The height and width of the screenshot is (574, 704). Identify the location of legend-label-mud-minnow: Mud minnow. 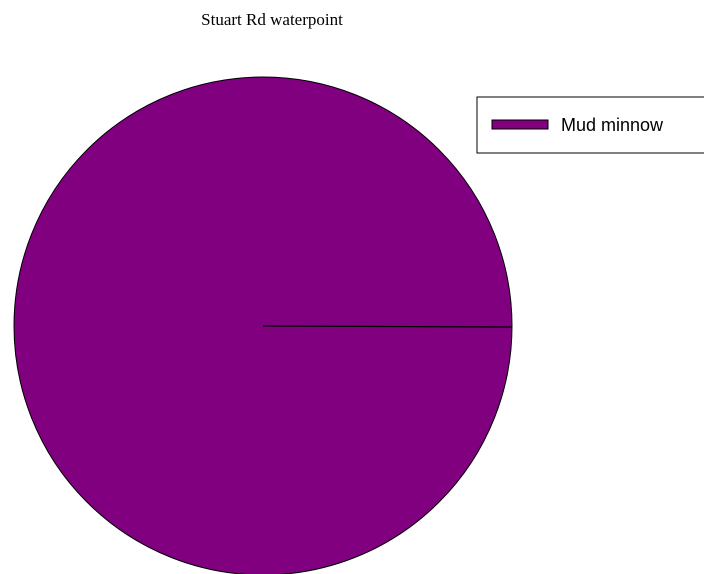
(612, 125).